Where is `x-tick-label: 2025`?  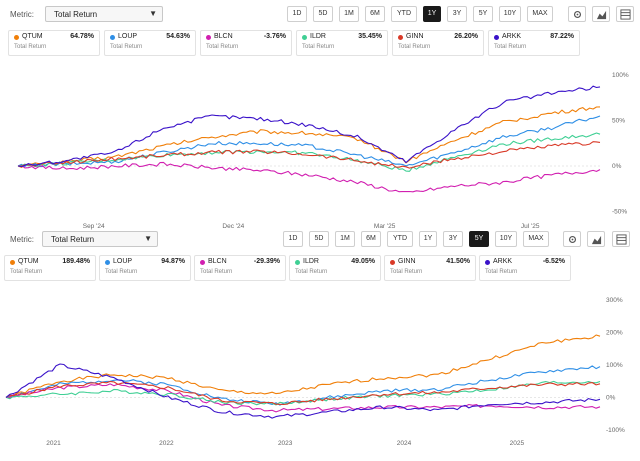 x-tick-label: 2025 is located at coordinates (517, 443).